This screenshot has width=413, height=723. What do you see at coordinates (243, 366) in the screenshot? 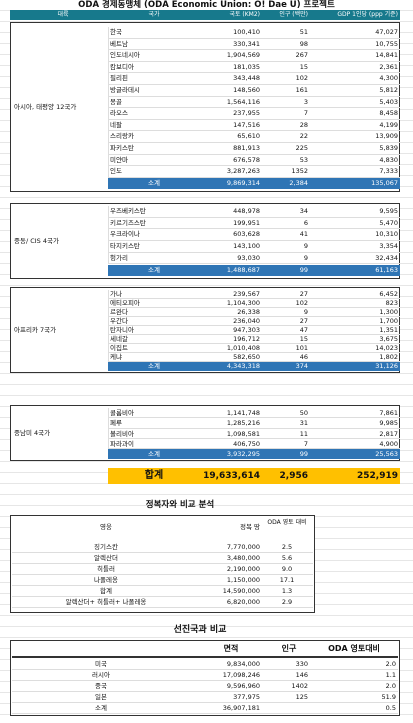
I see `subtotal: 4,343,318` at bounding box center [243, 366].